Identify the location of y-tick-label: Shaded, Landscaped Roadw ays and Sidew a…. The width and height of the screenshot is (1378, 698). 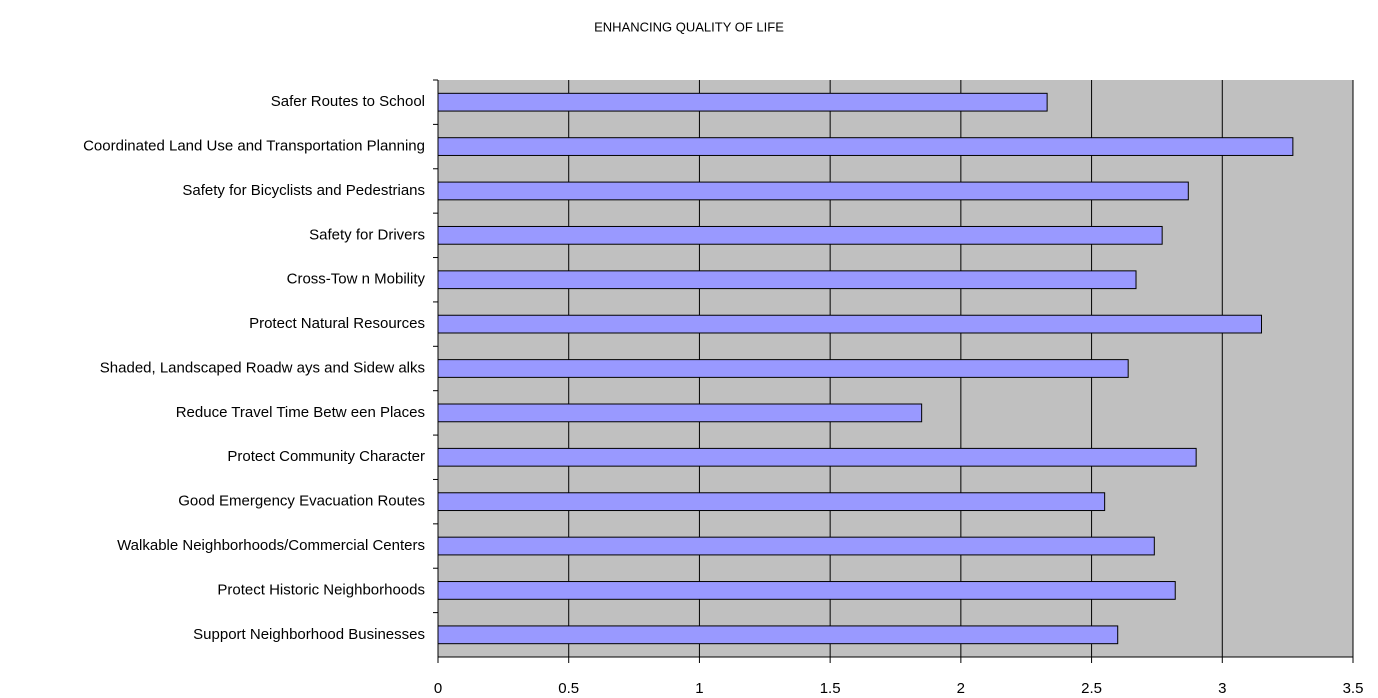
(262, 367).